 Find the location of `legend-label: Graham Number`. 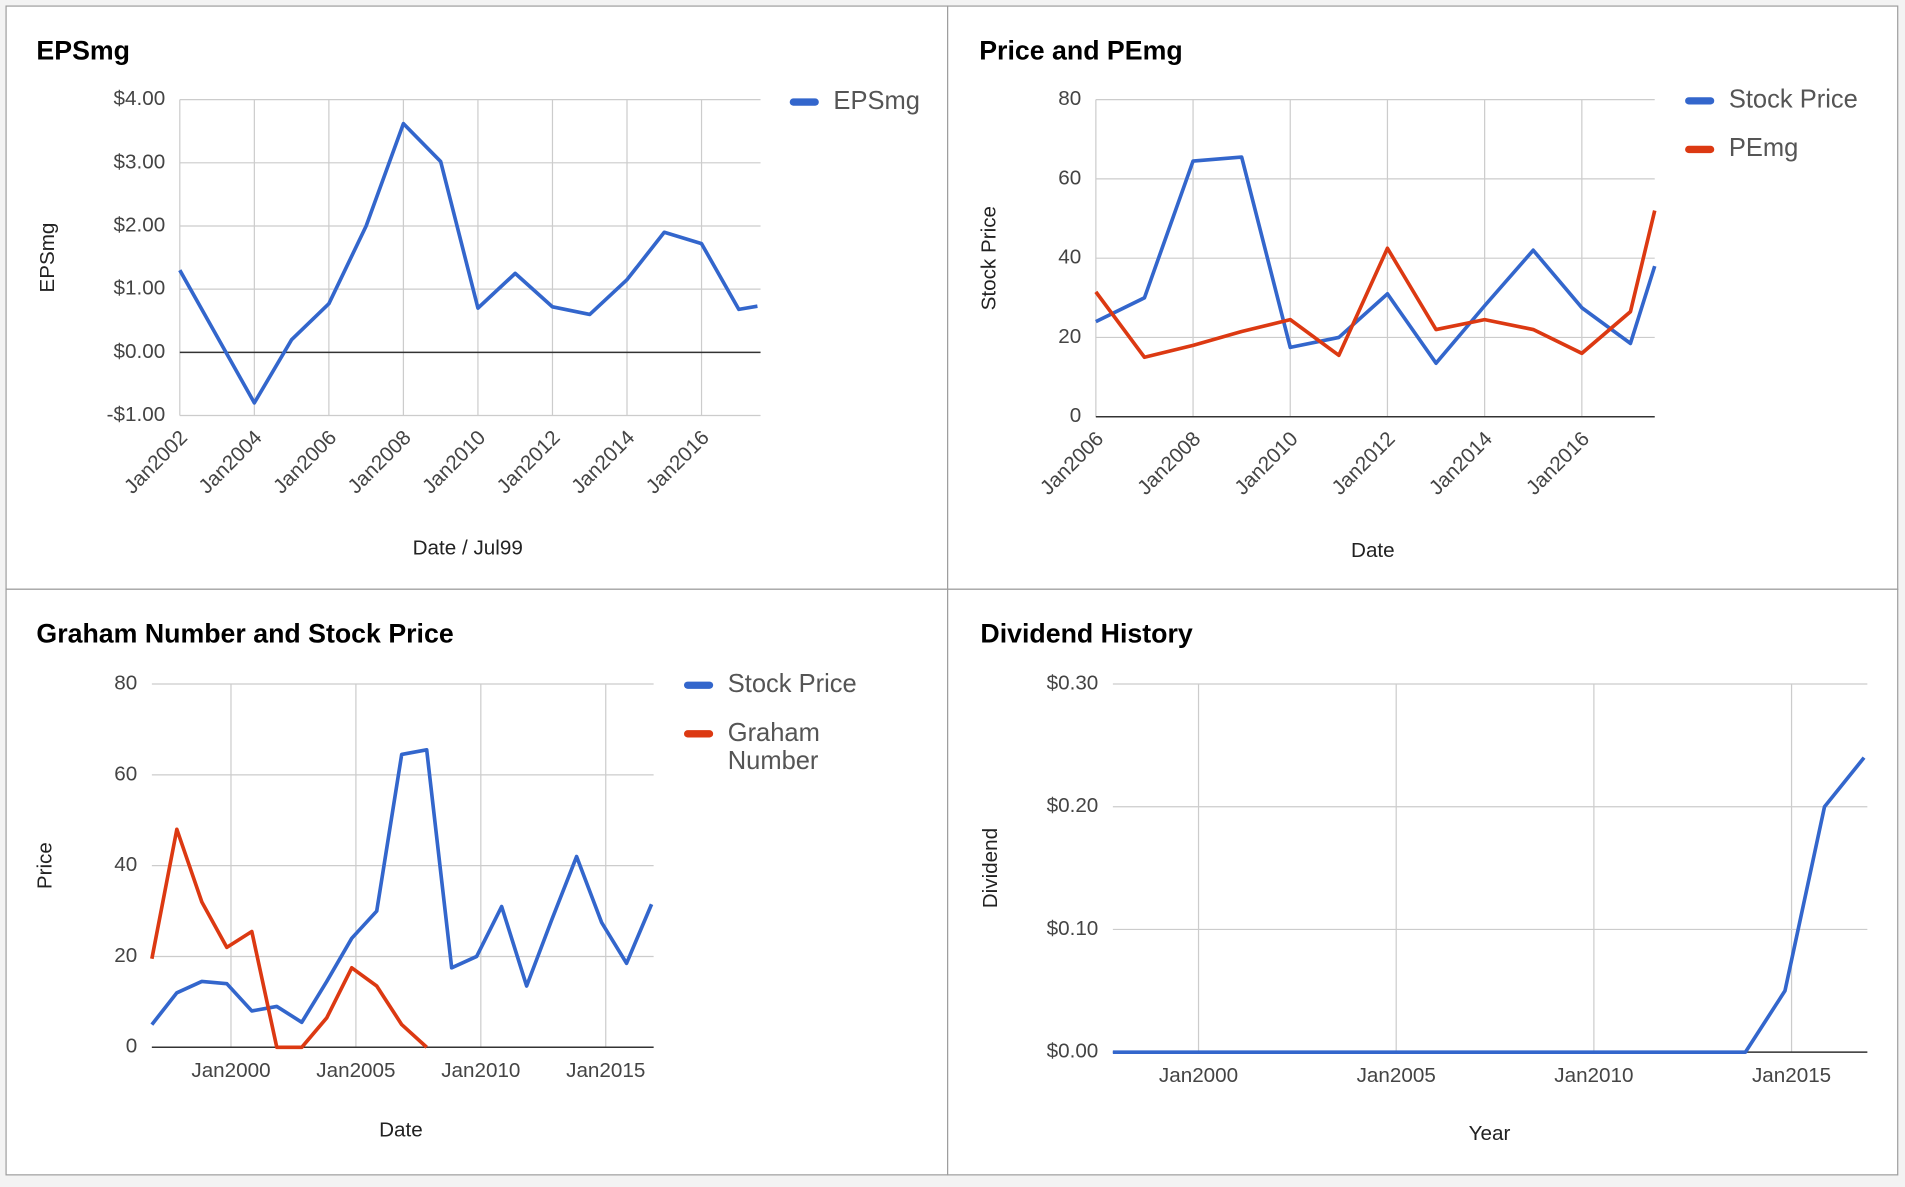

legend-label: Graham Number is located at coordinates (774, 747).